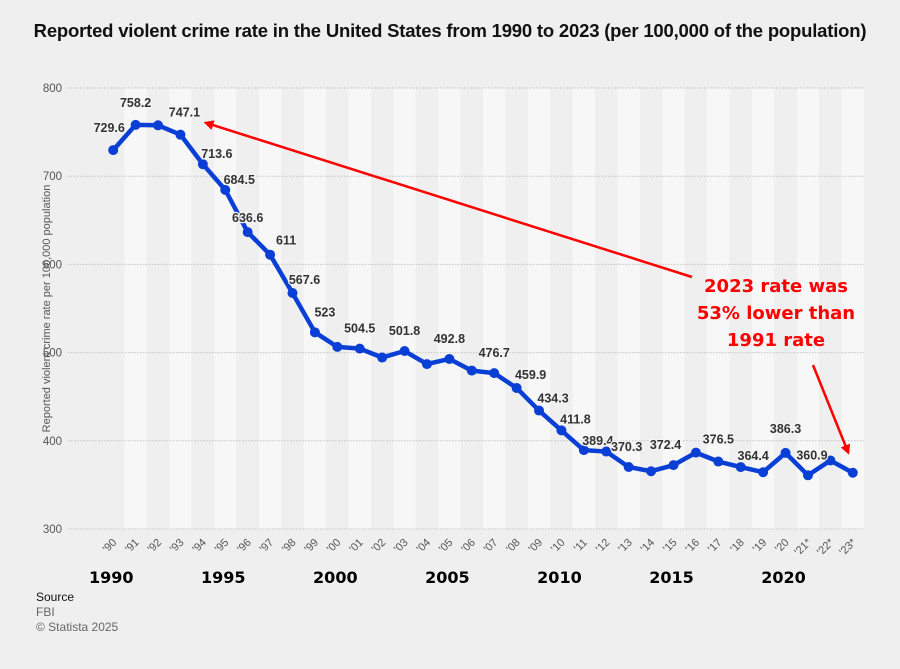 This screenshot has width=900, height=669. Describe the element at coordinates (449, 339) in the screenshot. I see `data-label: 492.8` at that location.